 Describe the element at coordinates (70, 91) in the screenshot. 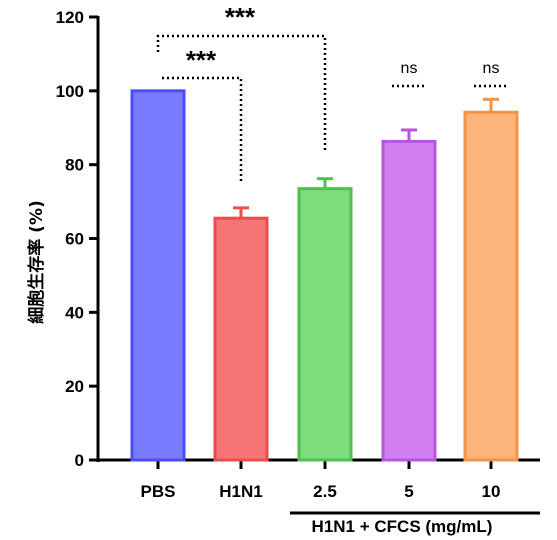

I see `y-tick-label: 100` at that location.